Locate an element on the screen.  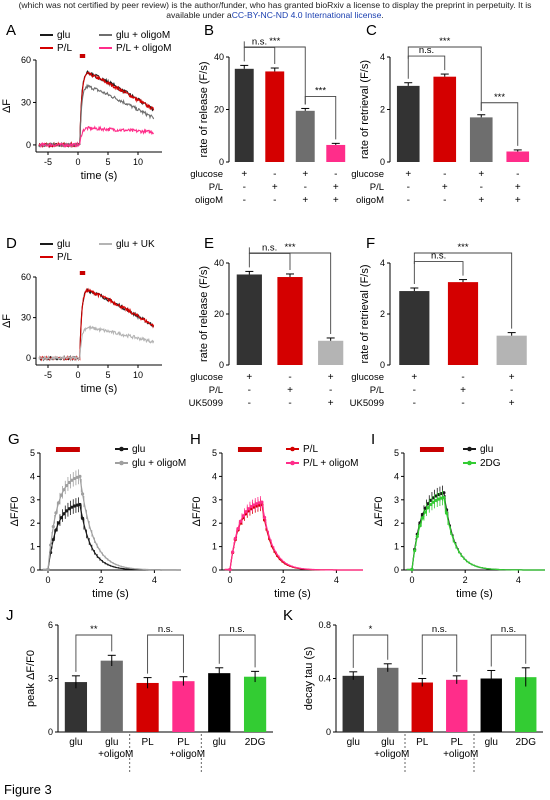
condition-label: UK5099 is located at coordinates (367, 403).